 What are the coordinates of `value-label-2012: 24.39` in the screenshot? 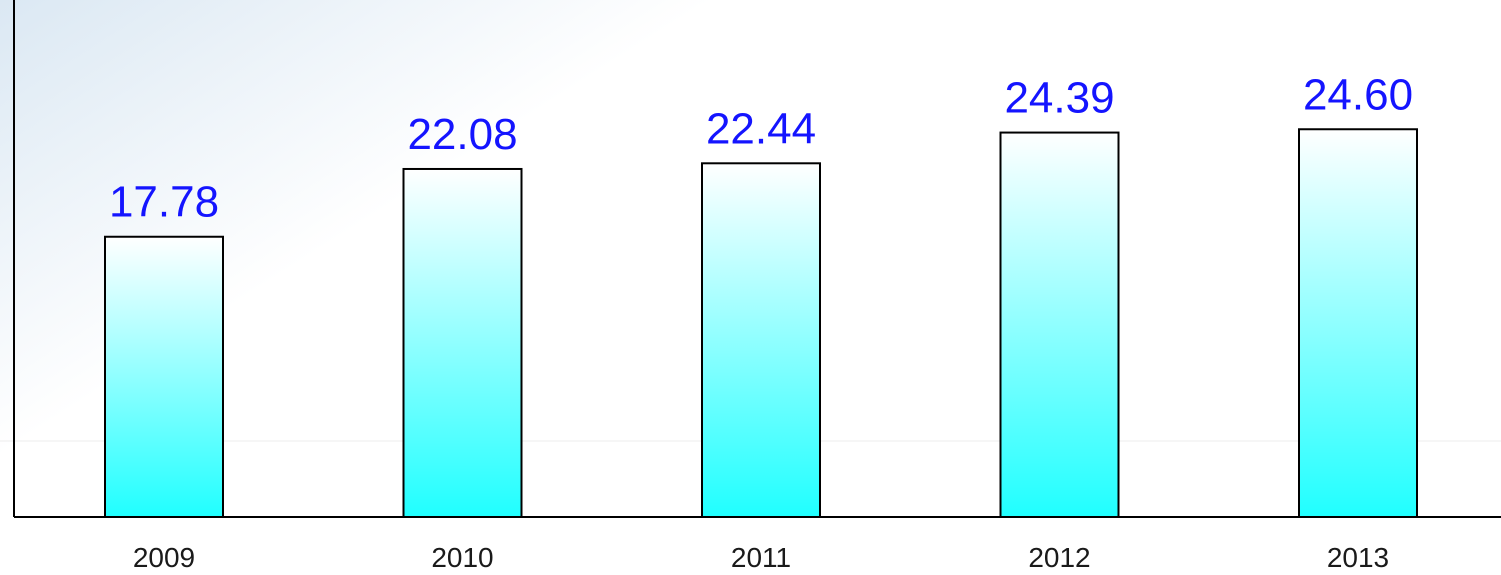 It's located at (1059, 98).